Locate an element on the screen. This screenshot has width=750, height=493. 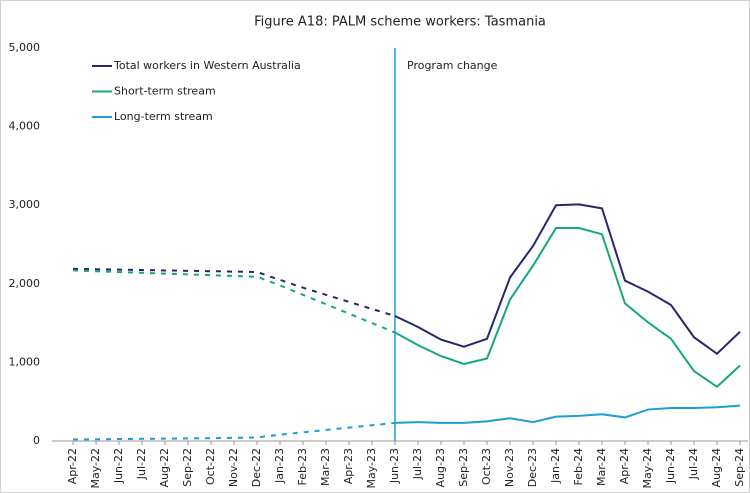
x-tick-label: Apr-24 is located at coordinates (624, 466).